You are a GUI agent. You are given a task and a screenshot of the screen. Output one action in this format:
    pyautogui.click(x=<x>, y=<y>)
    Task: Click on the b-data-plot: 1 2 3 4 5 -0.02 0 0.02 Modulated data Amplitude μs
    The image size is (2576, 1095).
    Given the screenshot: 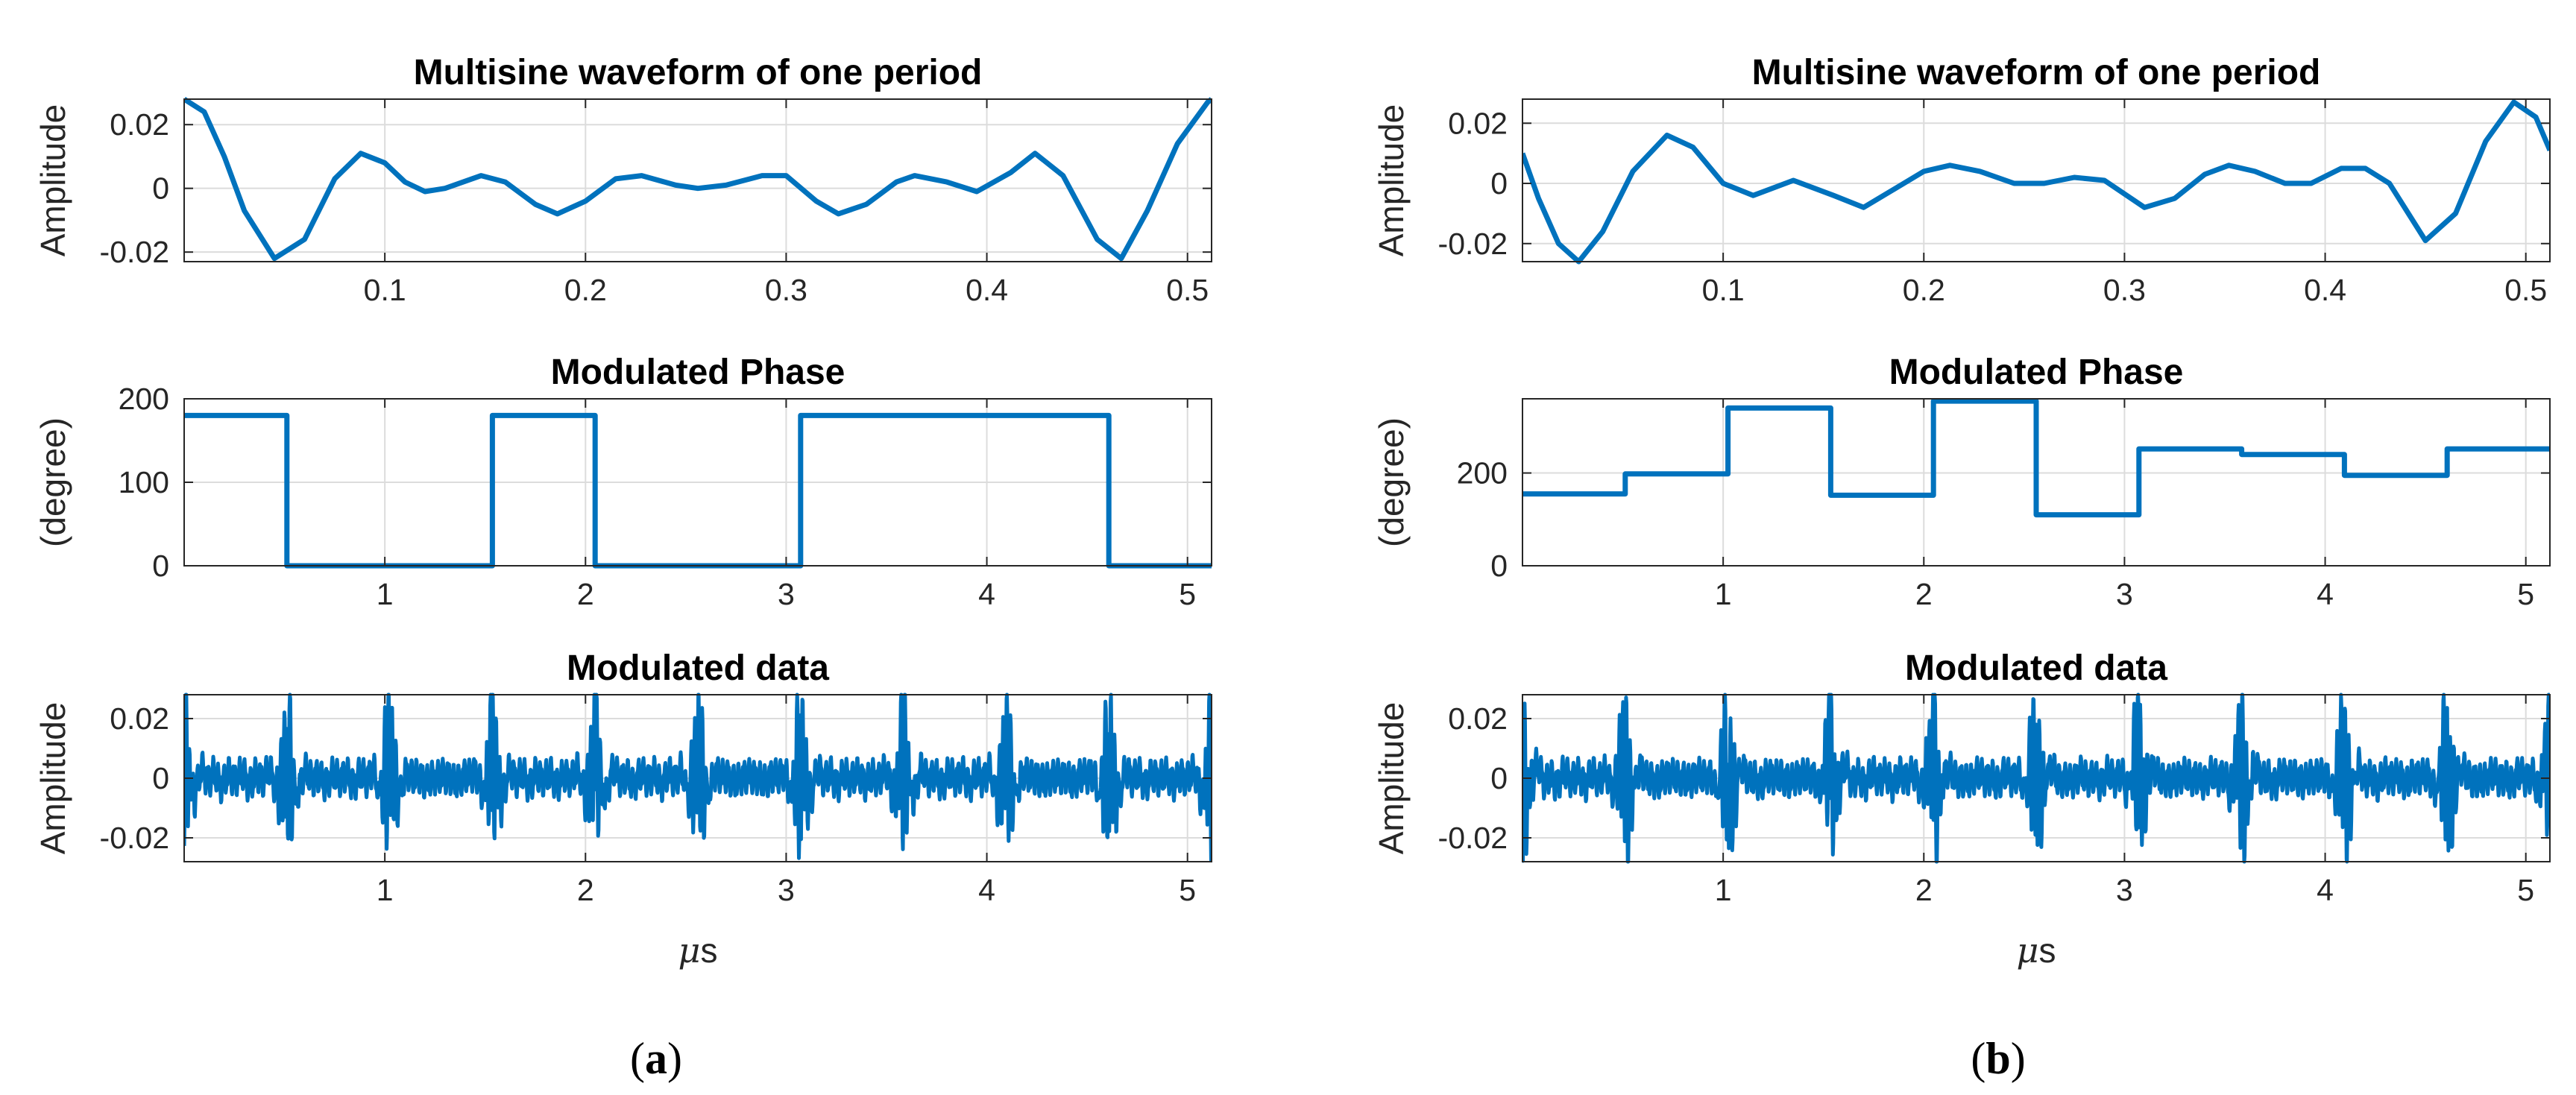 What is the action you would take?
    pyautogui.click(x=1961, y=810)
    